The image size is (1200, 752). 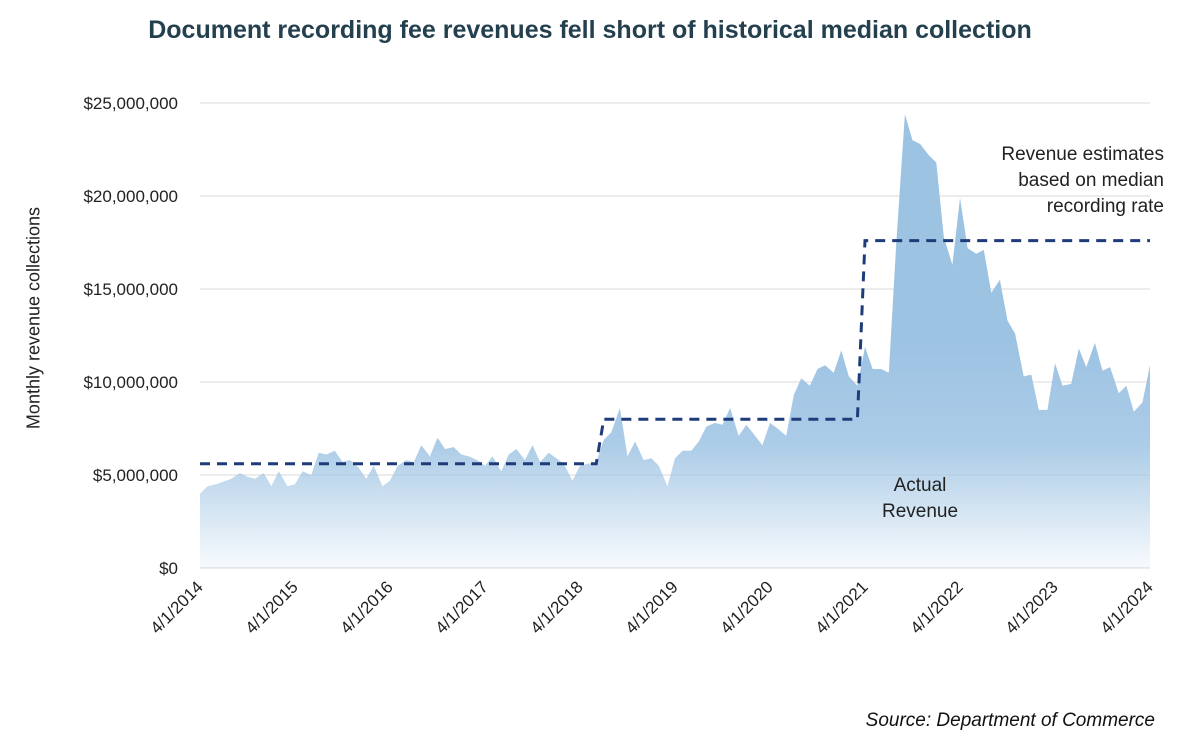 What do you see at coordinates (367, 607) in the screenshot?
I see `x-tick-label: 4/1/2016` at bounding box center [367, 607].